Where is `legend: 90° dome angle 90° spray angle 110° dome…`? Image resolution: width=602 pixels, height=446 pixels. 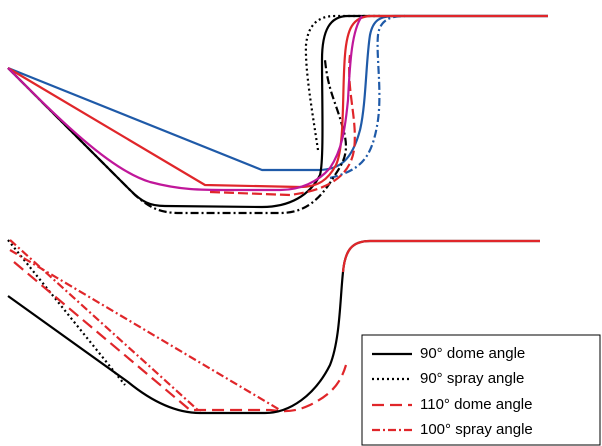 legend: 90° dome angle 90° spray angle 110° dome… is located at coordinates (481, 390).